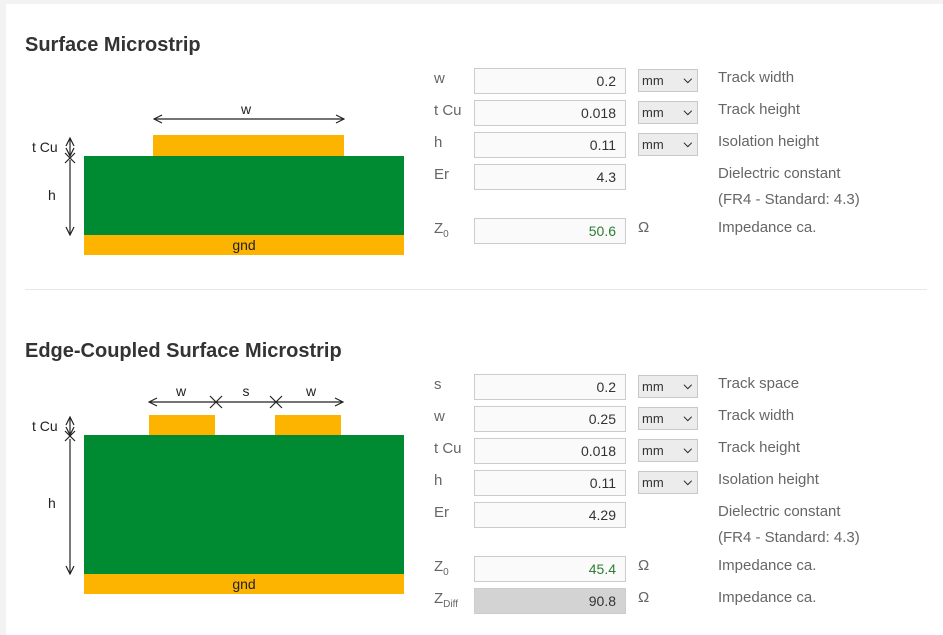  What do you see at coordinates (248, 145) in the screenshot?
I see `track-rect` at bounding box center [248, 145].